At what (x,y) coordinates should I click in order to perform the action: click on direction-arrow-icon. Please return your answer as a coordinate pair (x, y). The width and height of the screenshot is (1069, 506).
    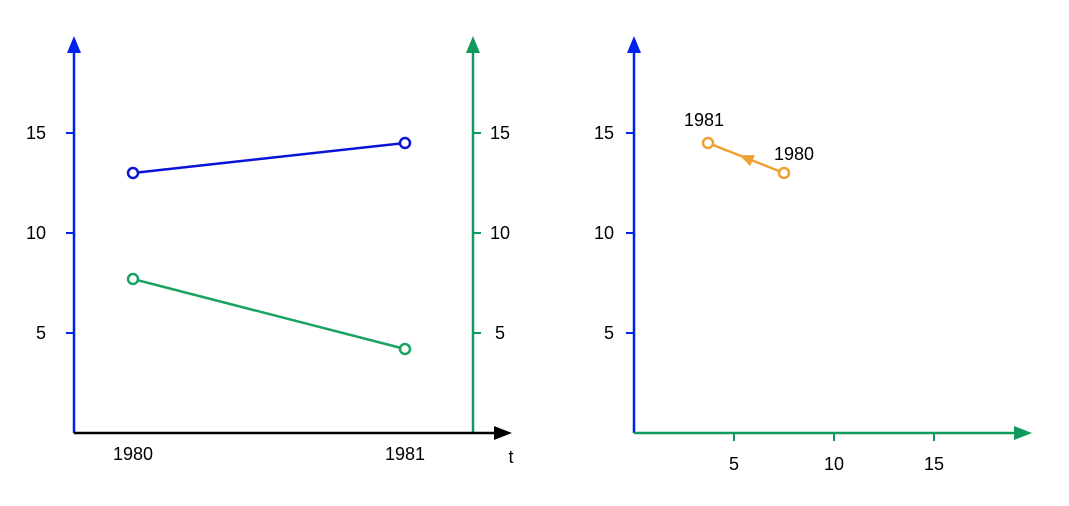
    Looking at the image, I should click on (747, 160).